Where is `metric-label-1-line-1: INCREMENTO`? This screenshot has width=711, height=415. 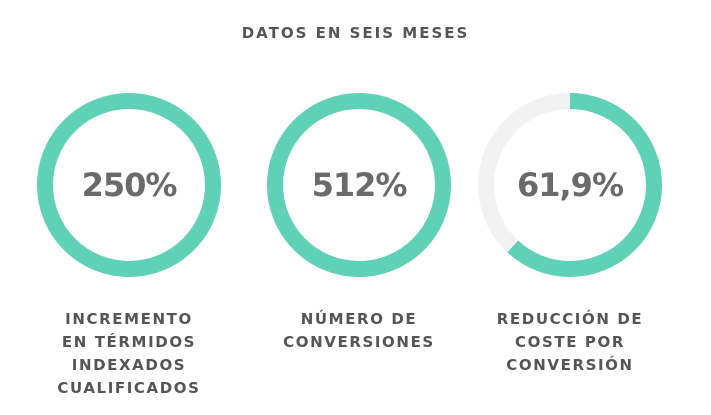
metric-label-1-line-1: INCREMENTO is located at coordinates (129, 319).